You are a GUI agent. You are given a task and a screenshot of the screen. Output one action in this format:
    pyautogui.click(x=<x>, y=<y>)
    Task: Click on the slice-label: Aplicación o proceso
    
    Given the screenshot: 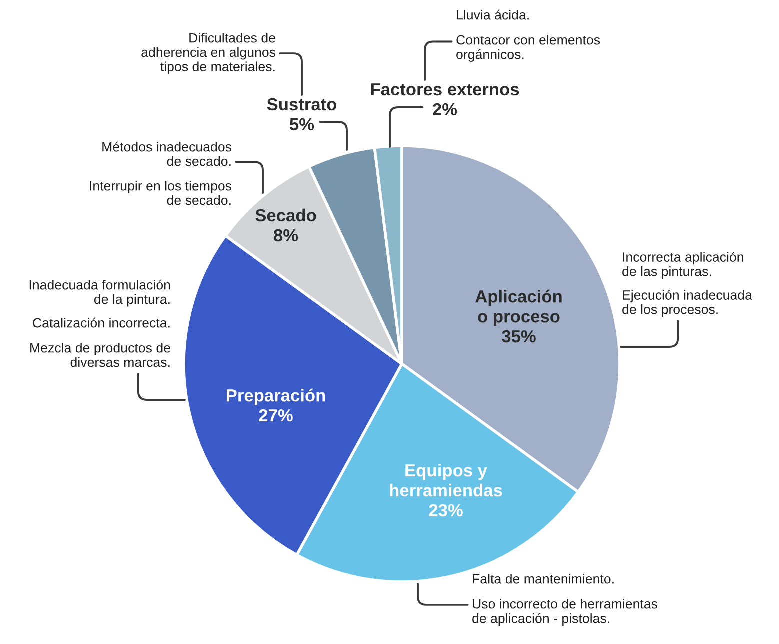 What is the action you would take?
    pyautogui.click(x=519, y=308)
    